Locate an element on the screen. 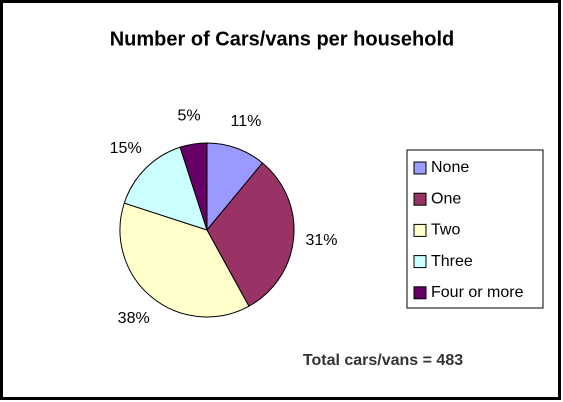  annotation: Total cars/vans = 483 is located at coordinates (383, 360).